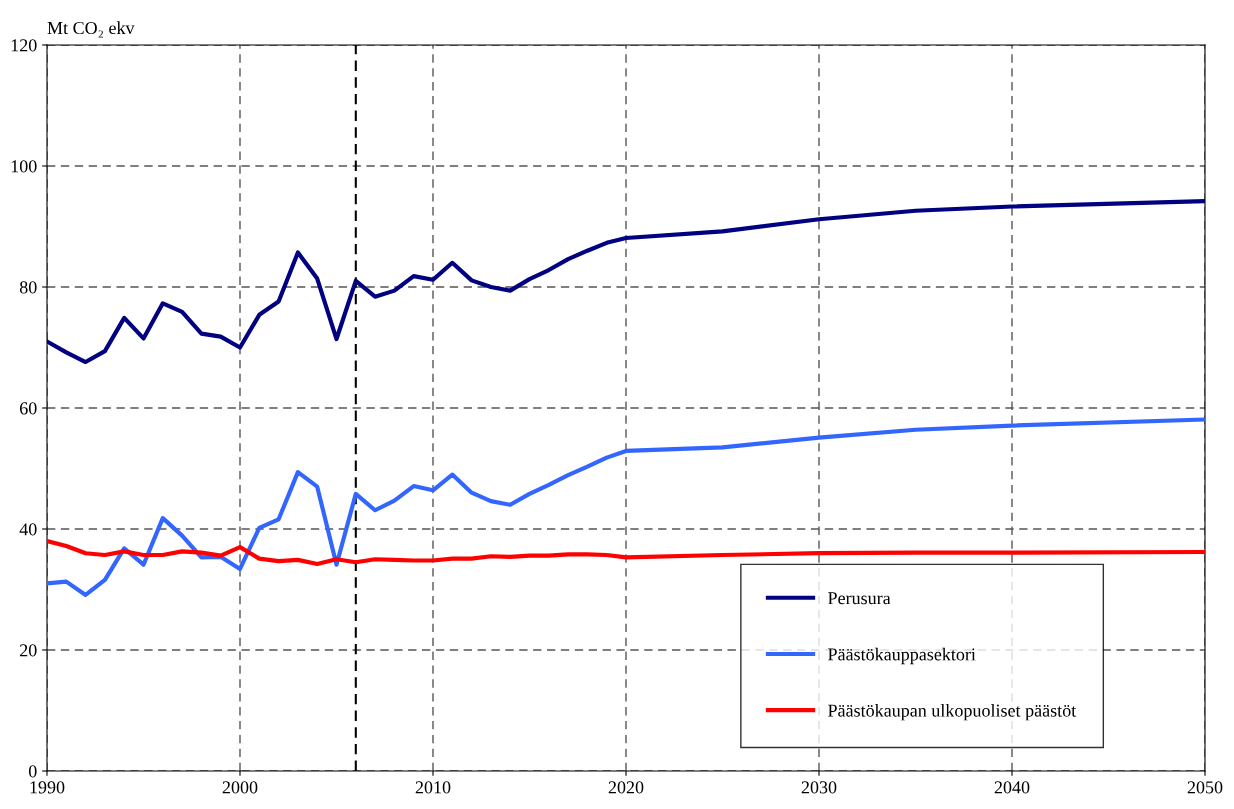 The height and width of the screenshot is (809, 1234). What do you see at coordinates (1205, 787) in the screenshot?
I see `x-tick-label: 2050` at bounding box center [1205, 787].